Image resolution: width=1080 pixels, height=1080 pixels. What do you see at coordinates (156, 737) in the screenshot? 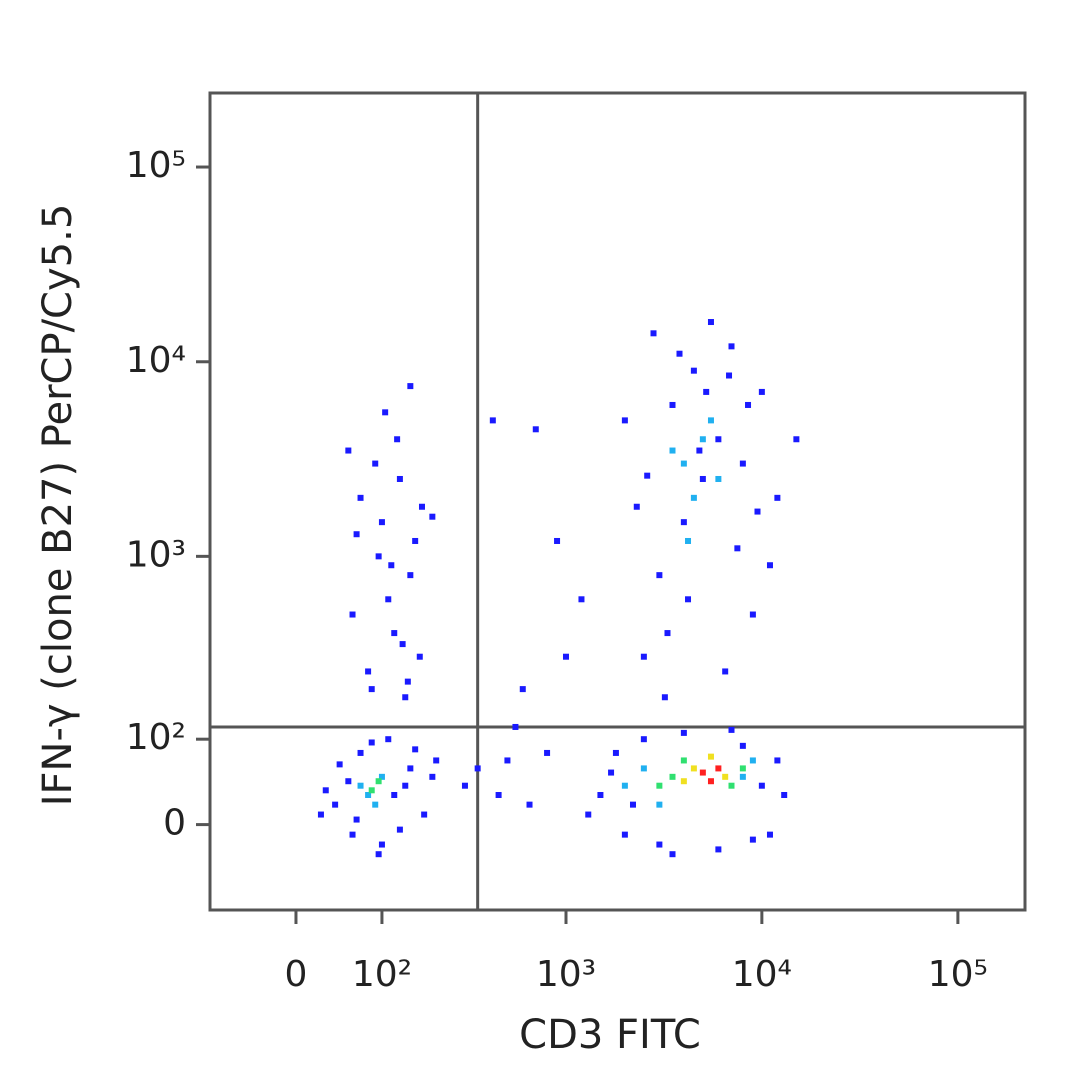
I see `y-tick-label: 10²` at bounding box center [156, 737].